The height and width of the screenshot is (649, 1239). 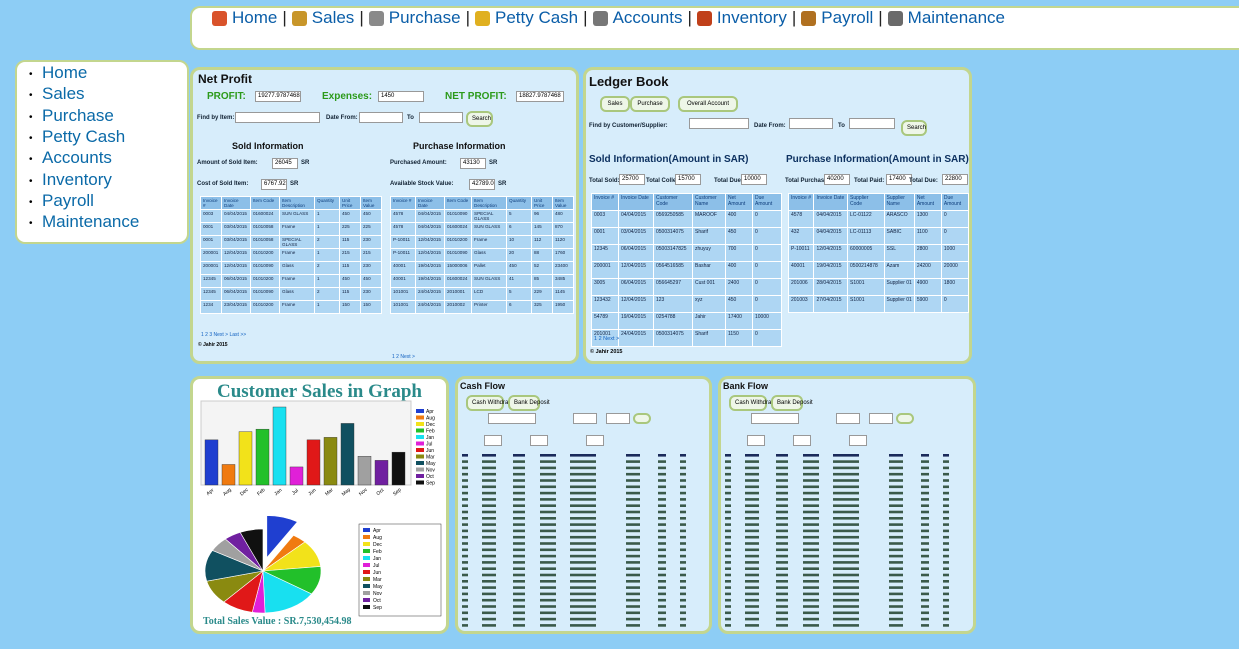 I want to click on button: Overall Account, so click(x=708, y=104).